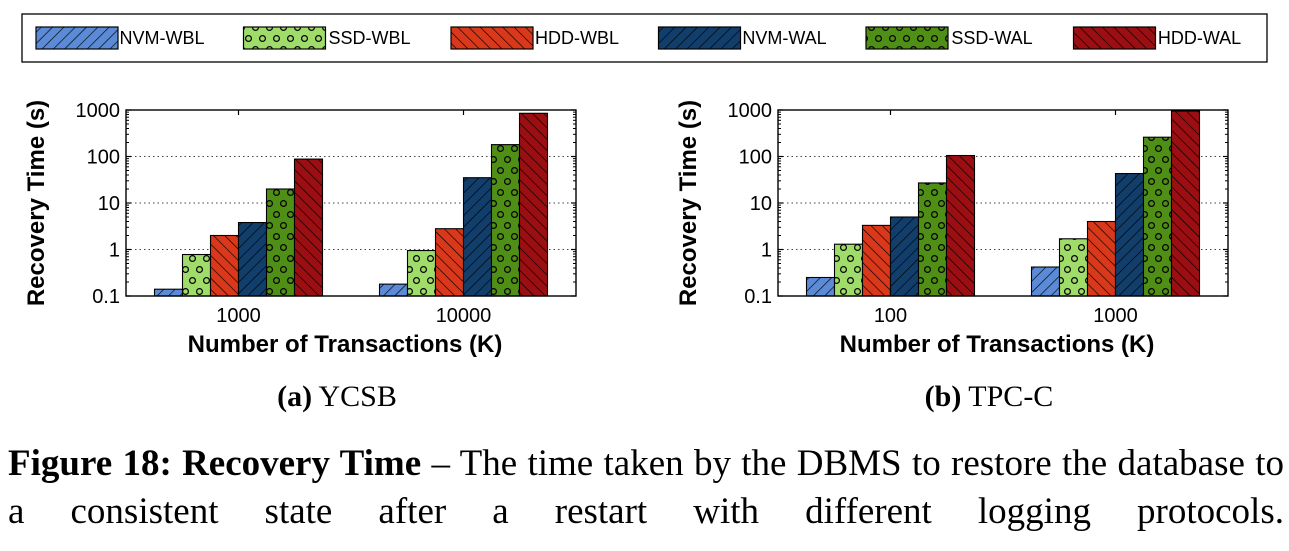  What do you see at coordinates (699, 38) in the screenshot?
I see `legend-swatch-nvm-wal` at bounding box center [699, 38].